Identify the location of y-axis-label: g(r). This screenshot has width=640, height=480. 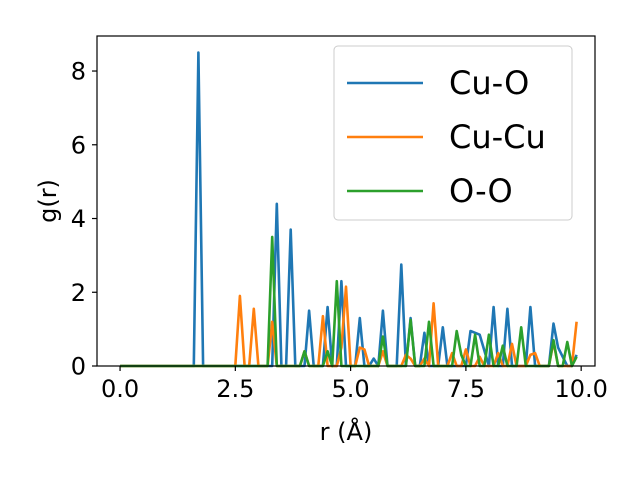
(48, 201).